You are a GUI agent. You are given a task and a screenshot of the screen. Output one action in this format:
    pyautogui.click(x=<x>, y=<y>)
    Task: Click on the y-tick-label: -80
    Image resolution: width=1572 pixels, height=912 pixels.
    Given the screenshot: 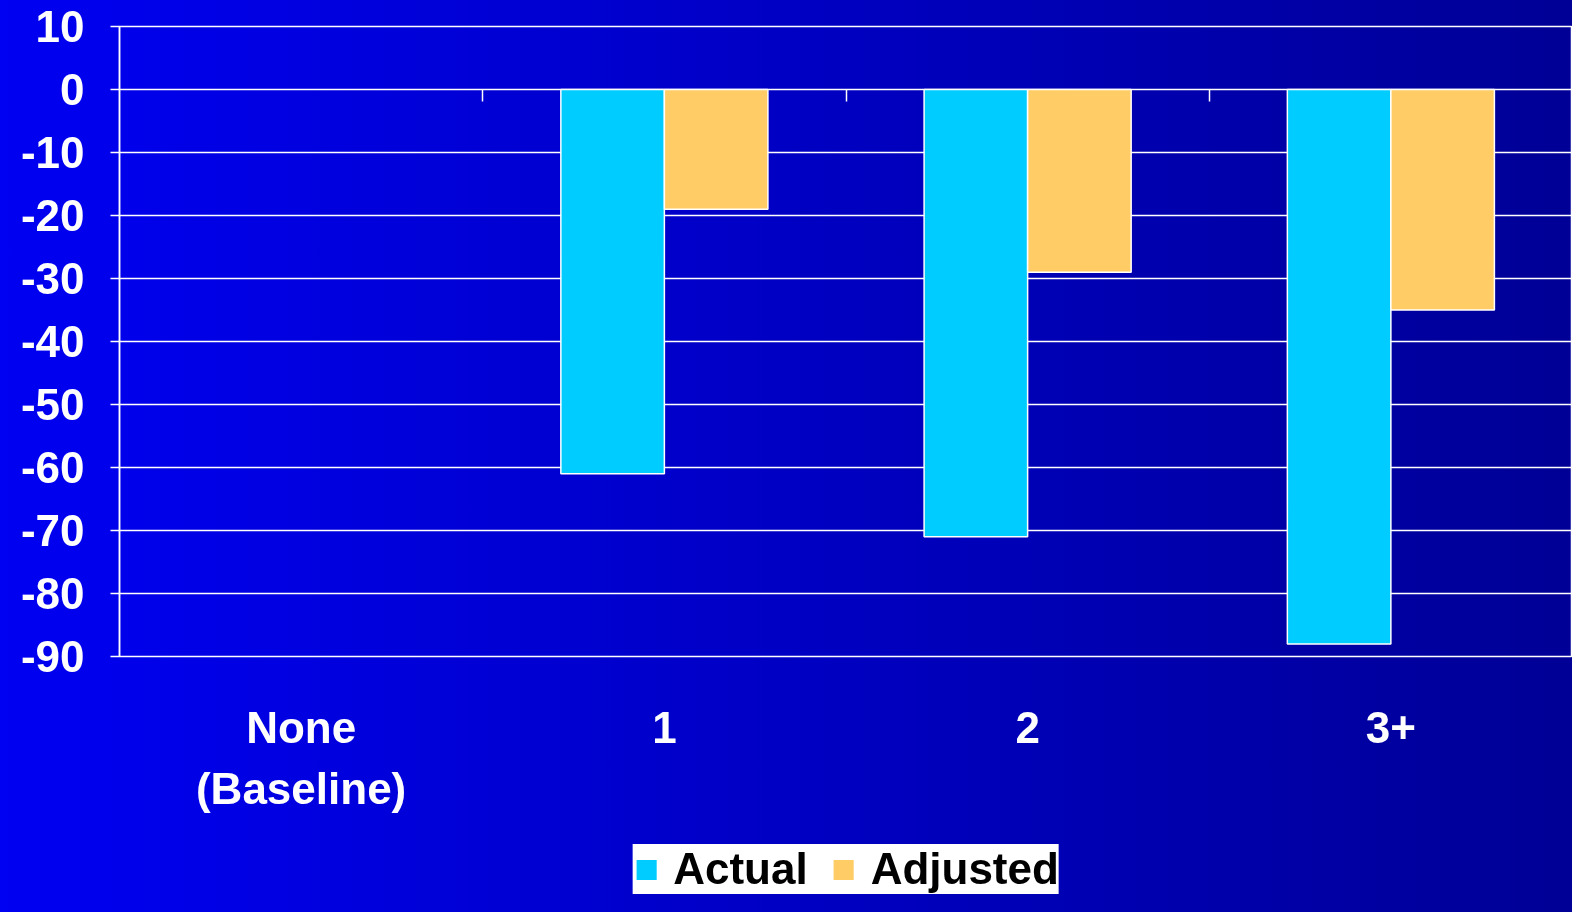 What is the action you would take?
    pyautogui.click(x=52, y=593)
    